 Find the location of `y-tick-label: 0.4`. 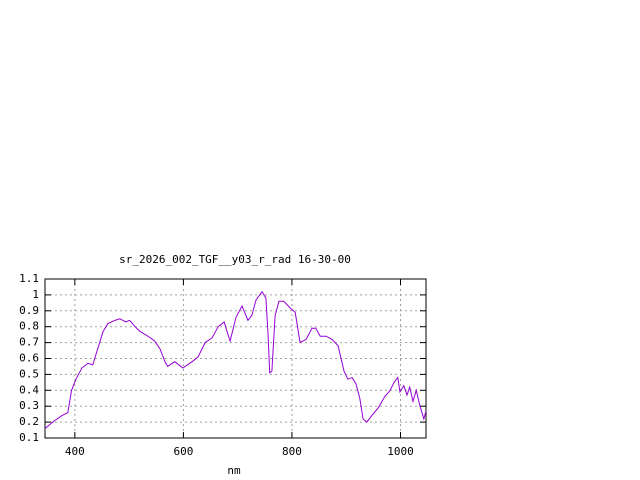

y-tick-label: 0.4 is located at coordinates (29, 389).